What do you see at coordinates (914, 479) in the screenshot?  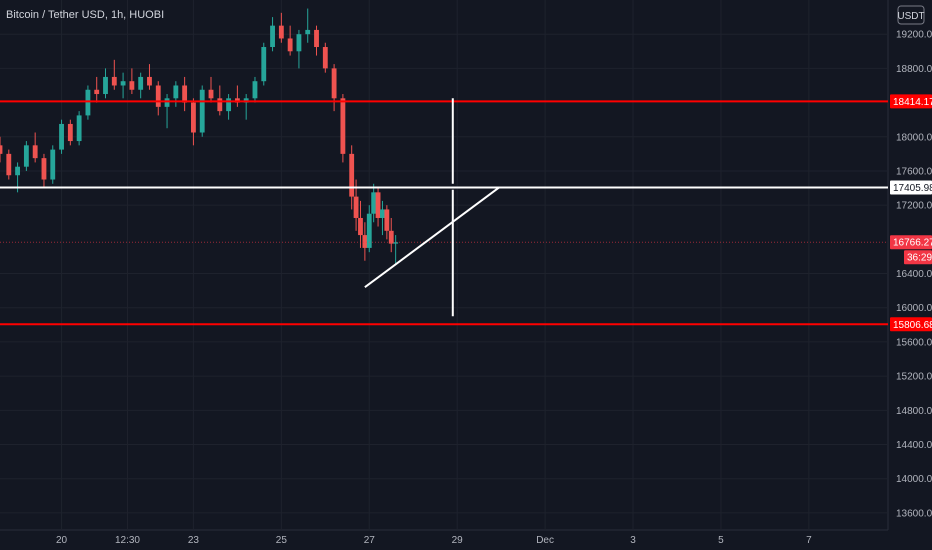 I see `y-tick-label: 14000.00` at bounding box center [914, 479].